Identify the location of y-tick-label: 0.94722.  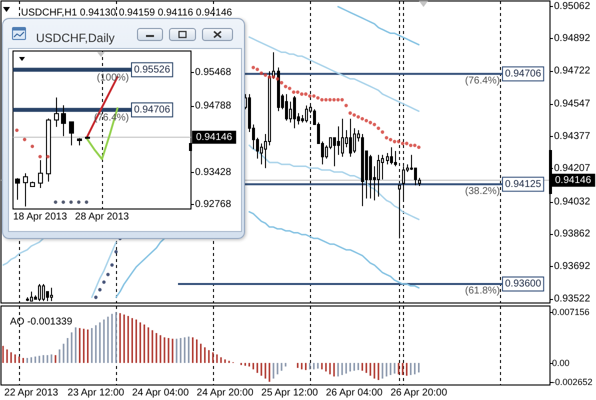
(572, 70).